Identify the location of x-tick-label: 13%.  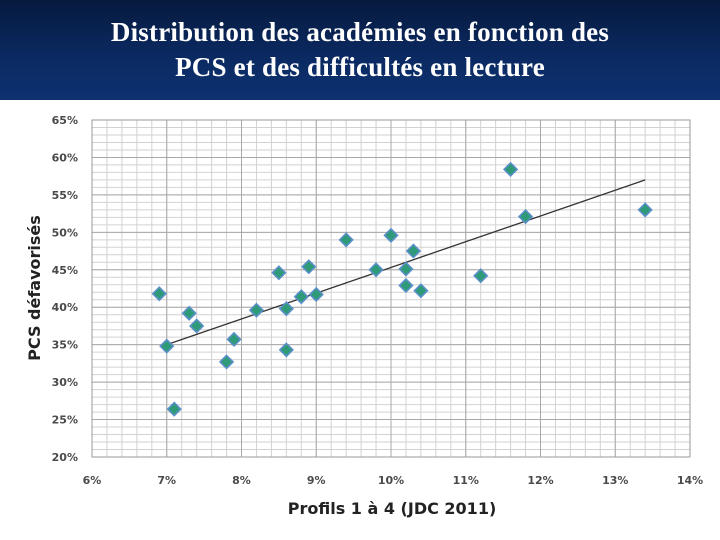
(615, 480).